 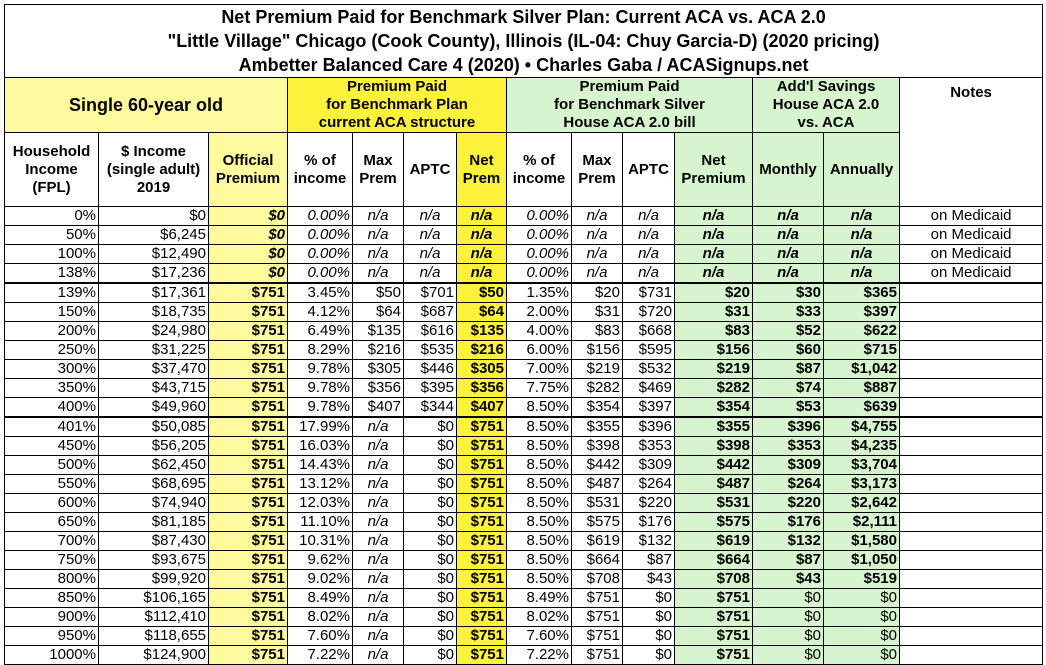 I want to click on data-cell: 7.60%, so click(x=539, y=636).